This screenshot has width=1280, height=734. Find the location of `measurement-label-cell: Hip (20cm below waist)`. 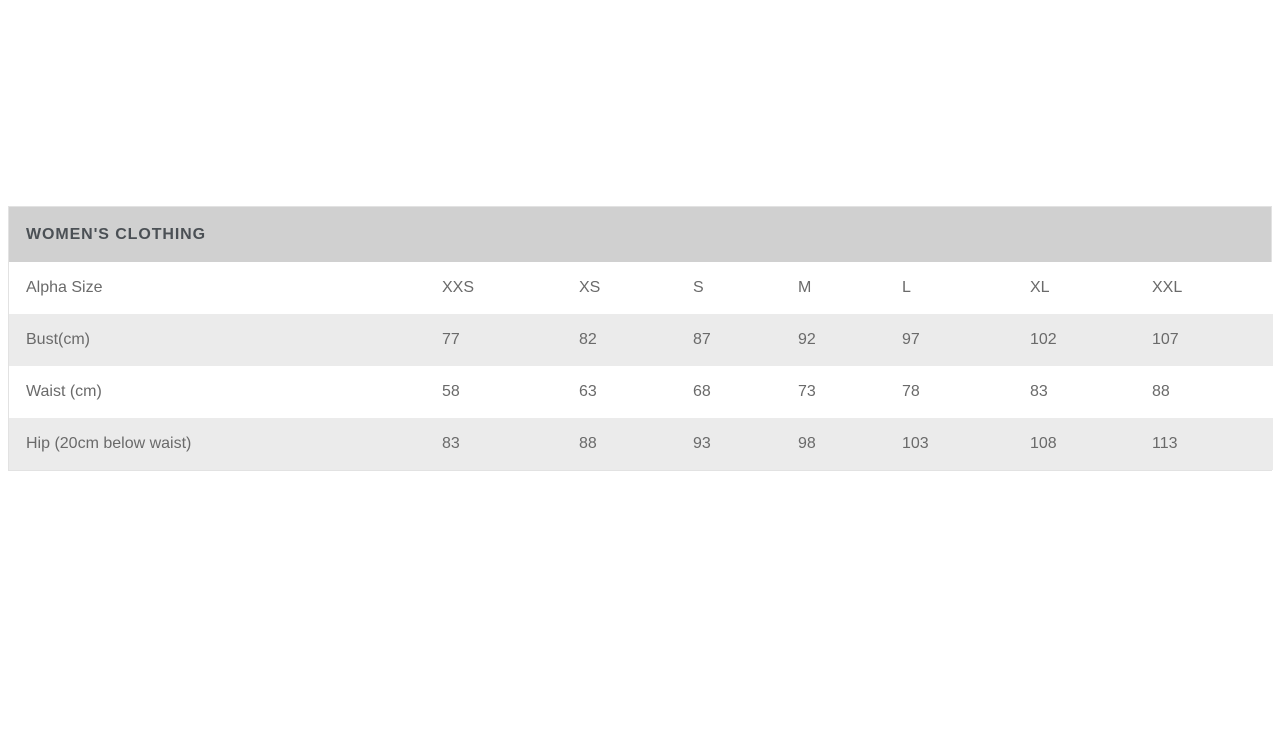

measurement-label-cell: Hip (20cm below waist) is located at coordinates (109, 443).